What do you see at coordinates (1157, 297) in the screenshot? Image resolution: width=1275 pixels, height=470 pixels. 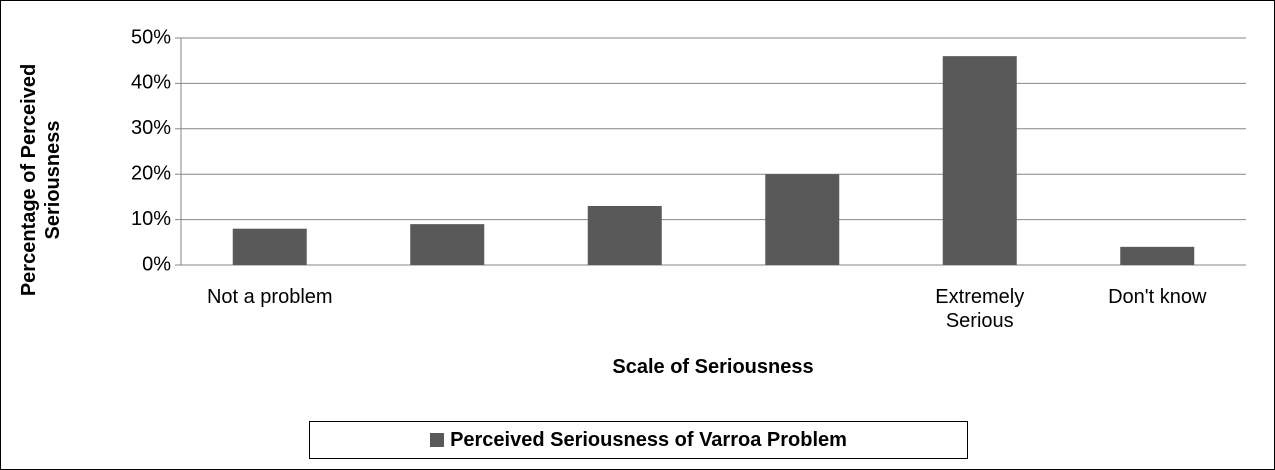 I see `x-tick-label: Don't know` at bounding box center [1157, 297].